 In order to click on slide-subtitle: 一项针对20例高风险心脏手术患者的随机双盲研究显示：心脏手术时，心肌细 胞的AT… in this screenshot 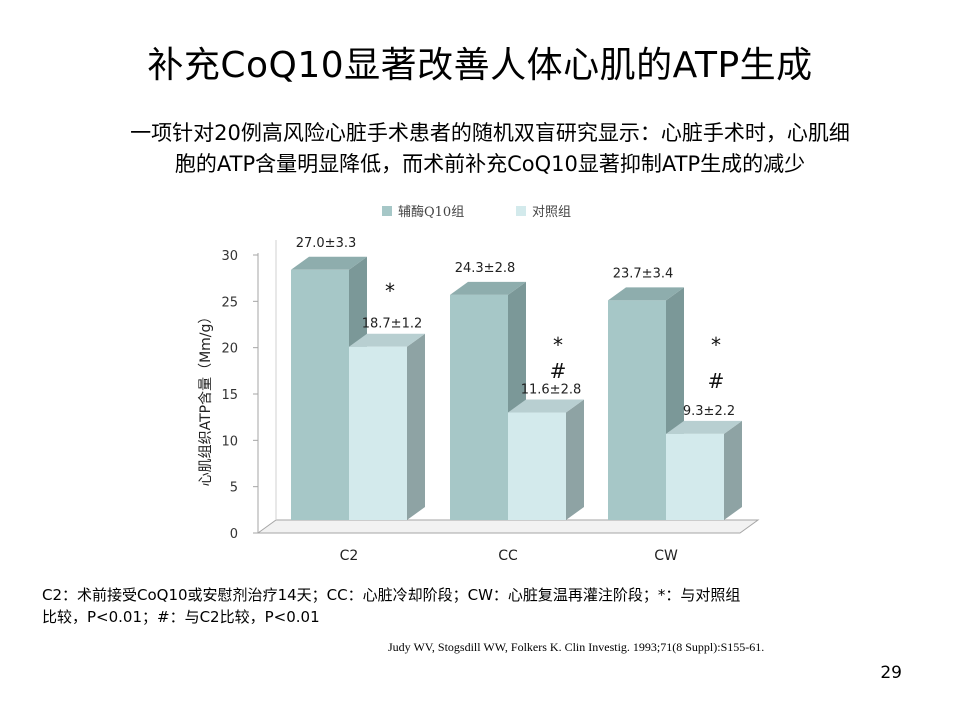, I will do `click(490, 149)`.